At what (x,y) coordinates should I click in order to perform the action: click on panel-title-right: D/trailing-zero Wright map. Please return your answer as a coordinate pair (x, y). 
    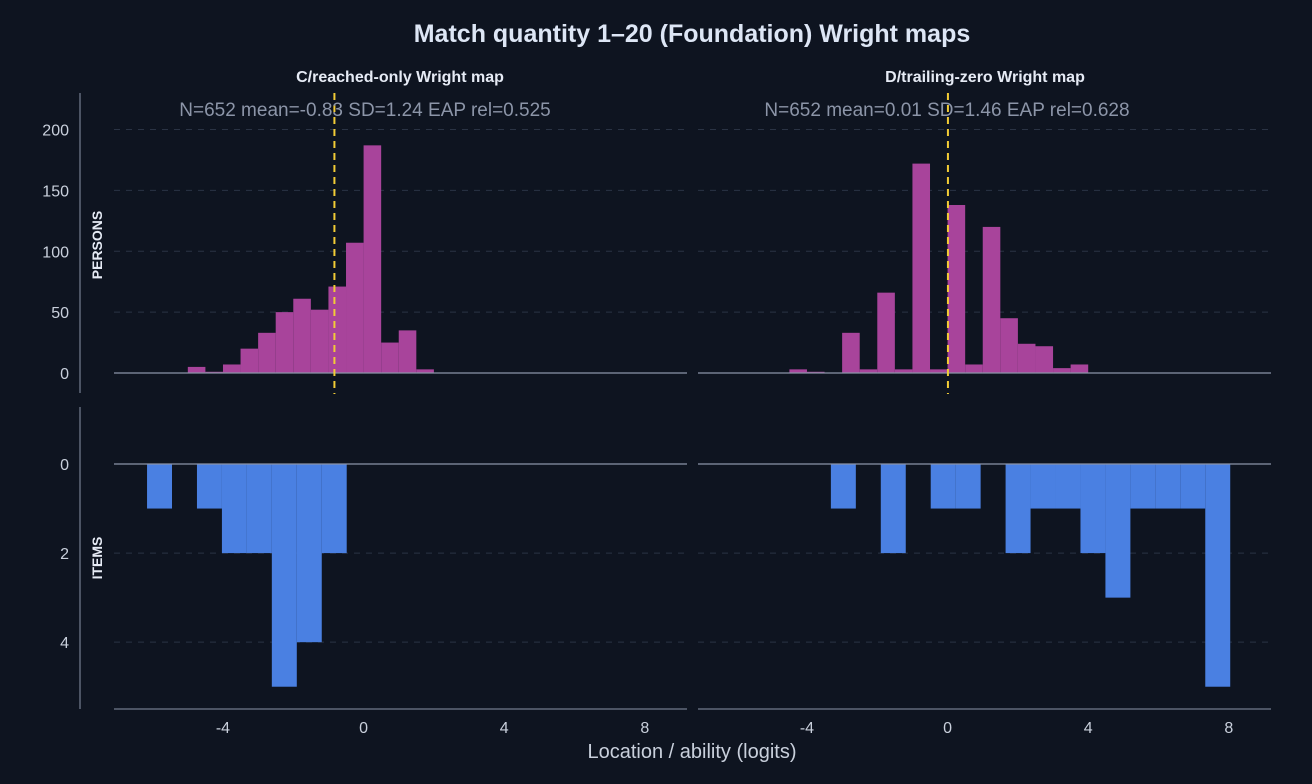
    Looking at the image, I should click on (985, 77).